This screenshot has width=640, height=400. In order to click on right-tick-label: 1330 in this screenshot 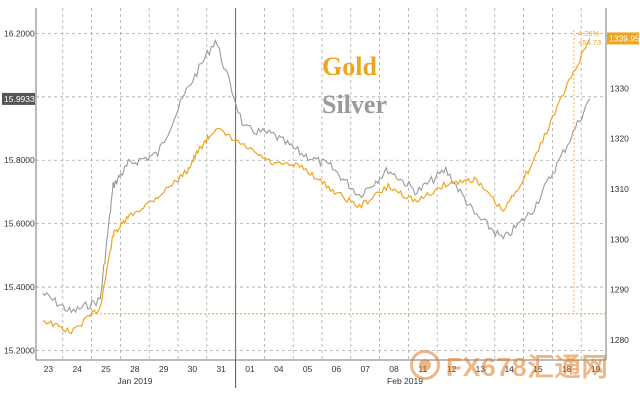, I will do `click(619, 88)`.